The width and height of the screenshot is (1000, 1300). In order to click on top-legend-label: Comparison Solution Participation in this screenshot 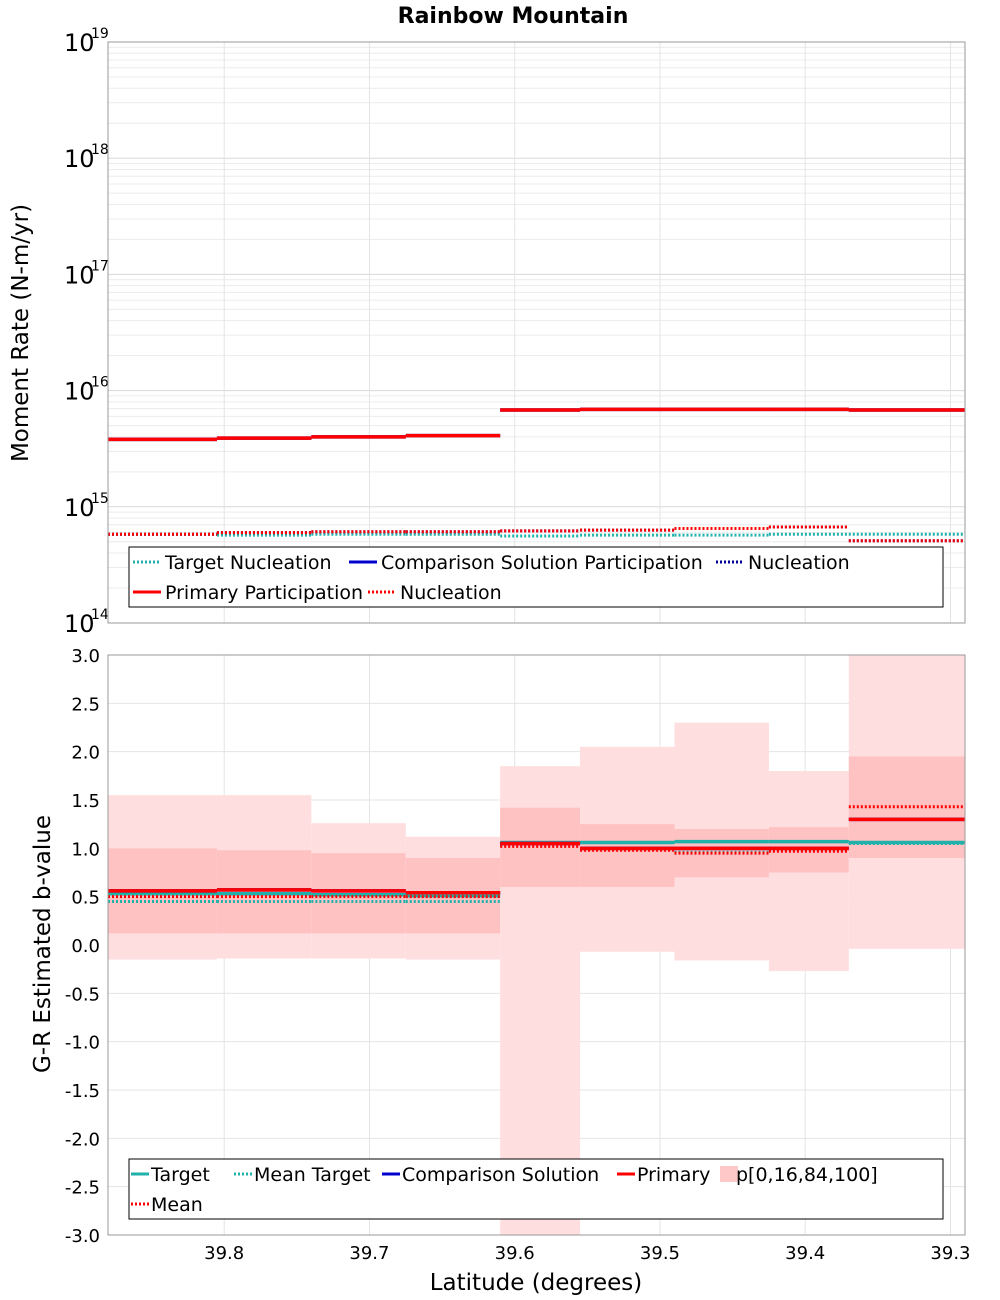, I will do `click(542, 563)`.